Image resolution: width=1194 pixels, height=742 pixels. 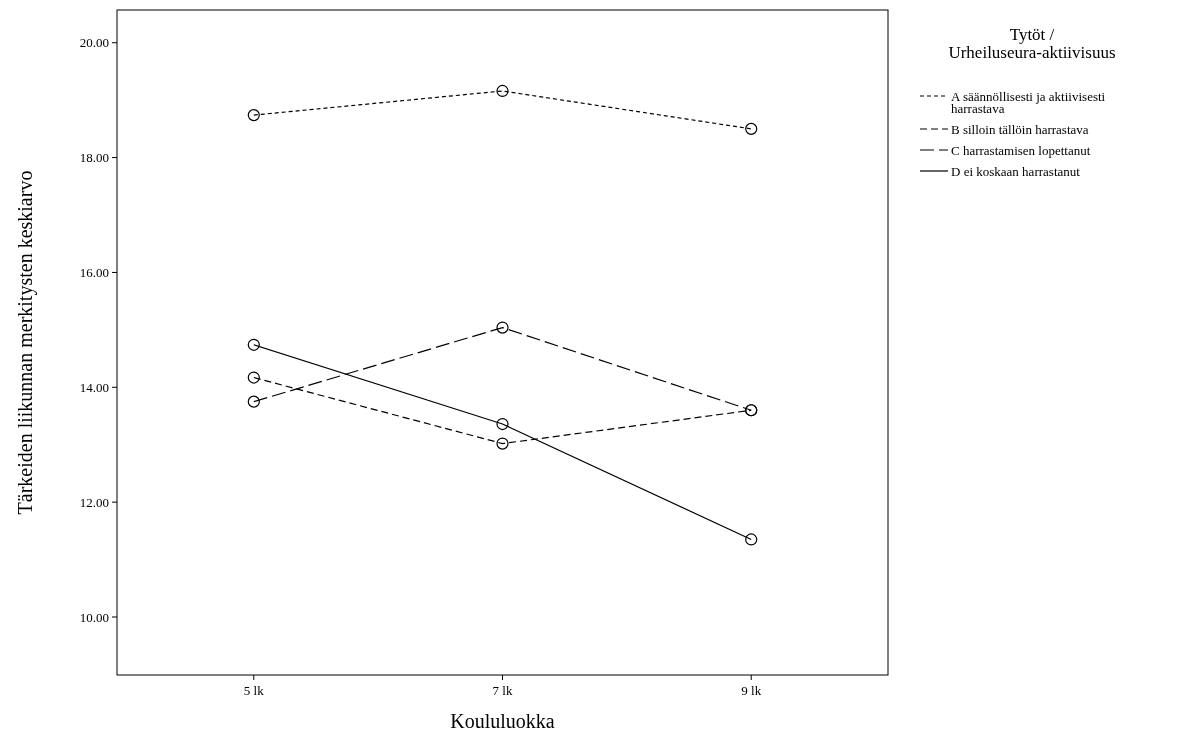 I want to click on y-tick-label: 14.00, so click(x=94, y=387).